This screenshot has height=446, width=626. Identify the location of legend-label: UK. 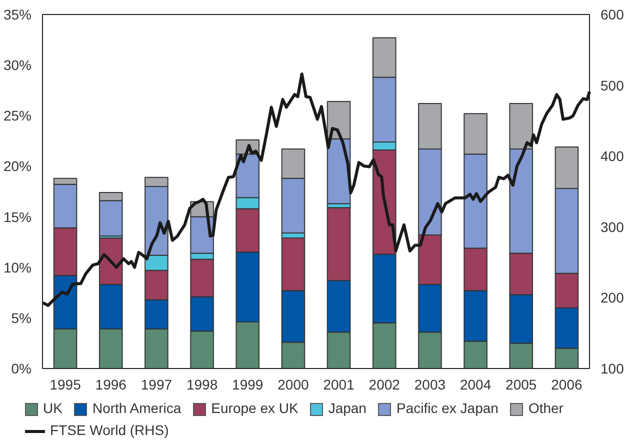
(52, 408).